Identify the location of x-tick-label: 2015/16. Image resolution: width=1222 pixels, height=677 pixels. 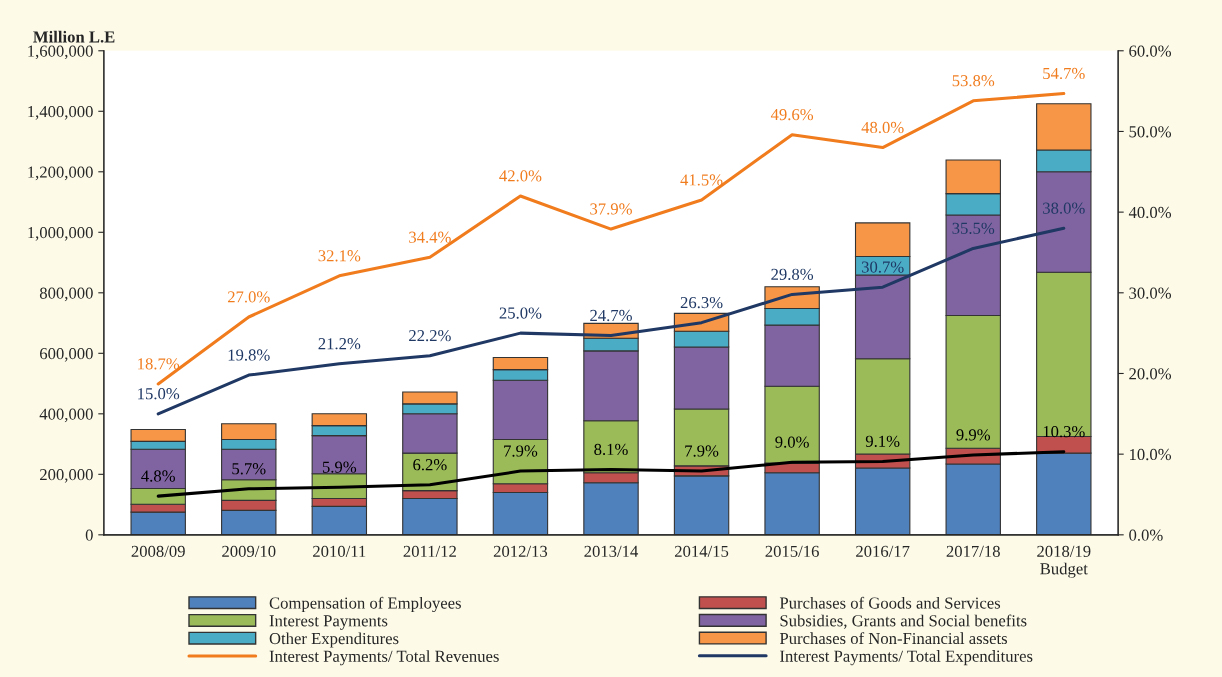
(792, 551).